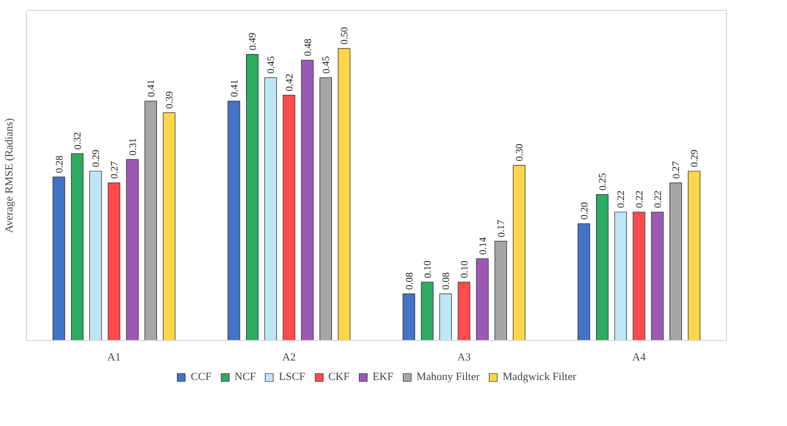 The image size is (787, 426). What do you see at coordinates (60, 164) in the screenshot?
I see `data-label: 0.28` at bounding box center [60, 164].